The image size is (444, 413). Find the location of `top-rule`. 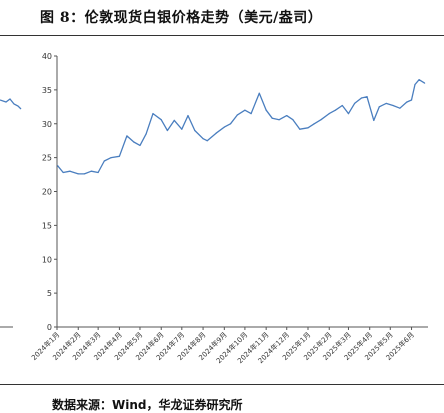

top-rule is located at coordinates (222, 35).